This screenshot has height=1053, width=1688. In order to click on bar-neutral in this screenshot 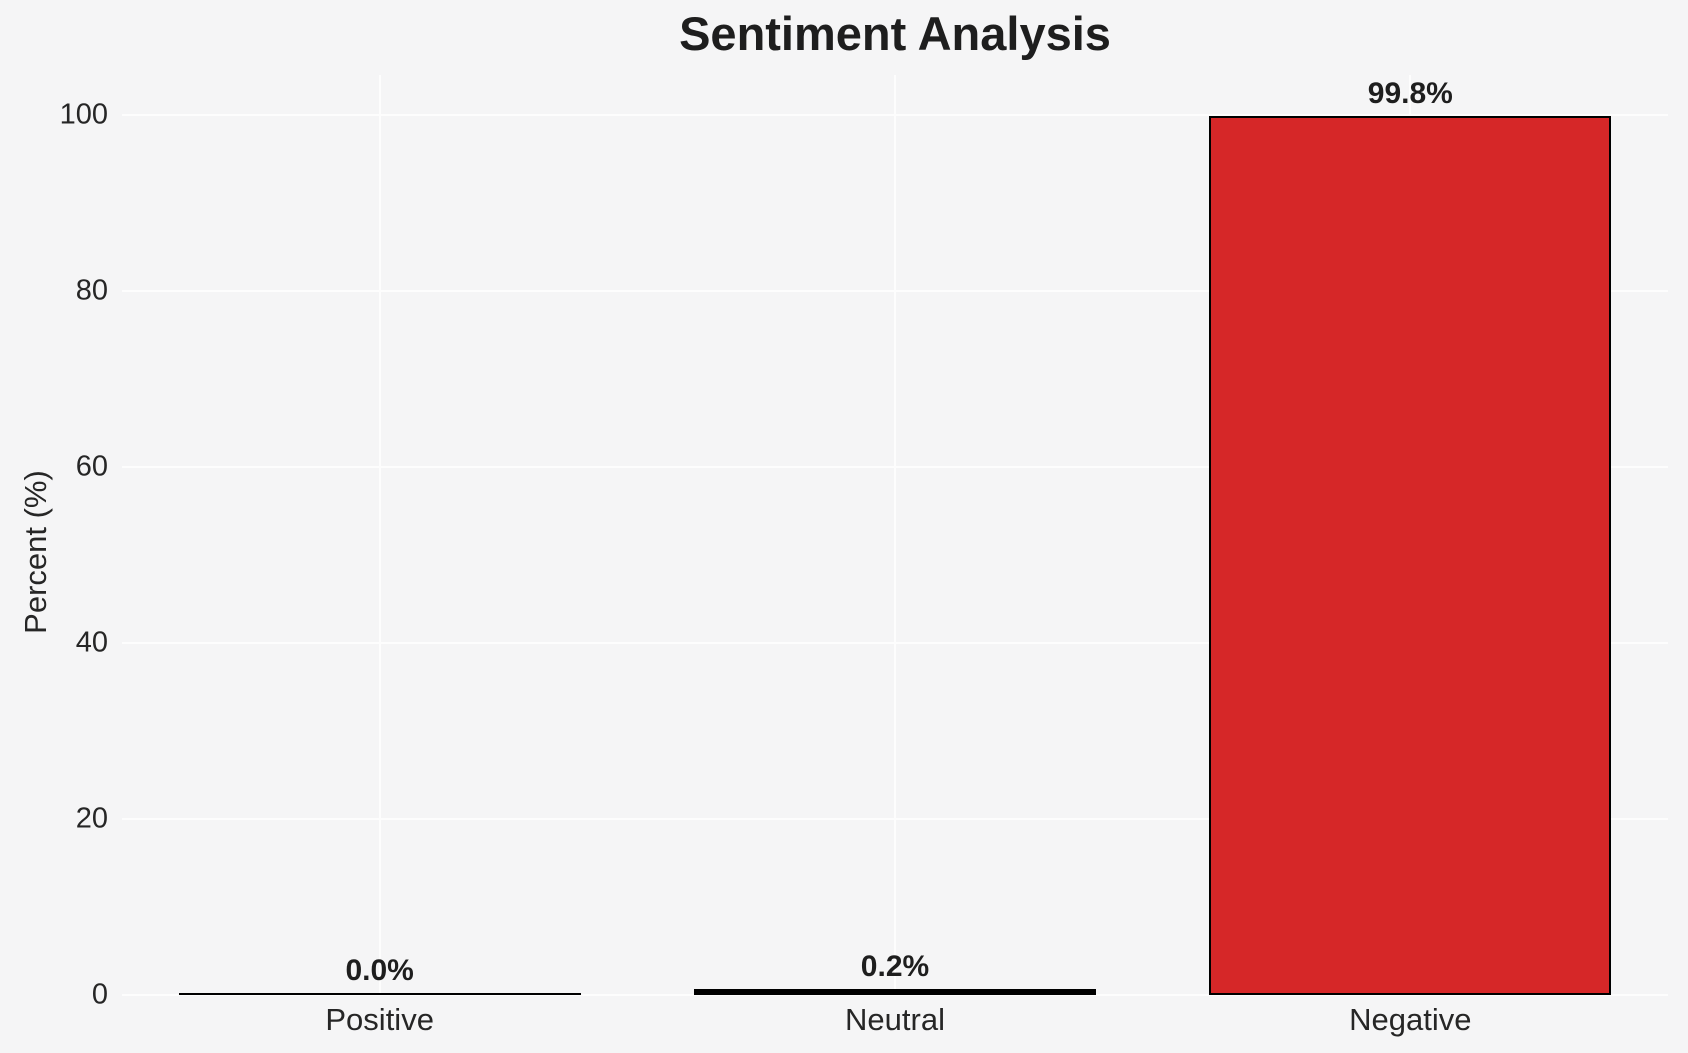, I will do `click(895, 992)`.